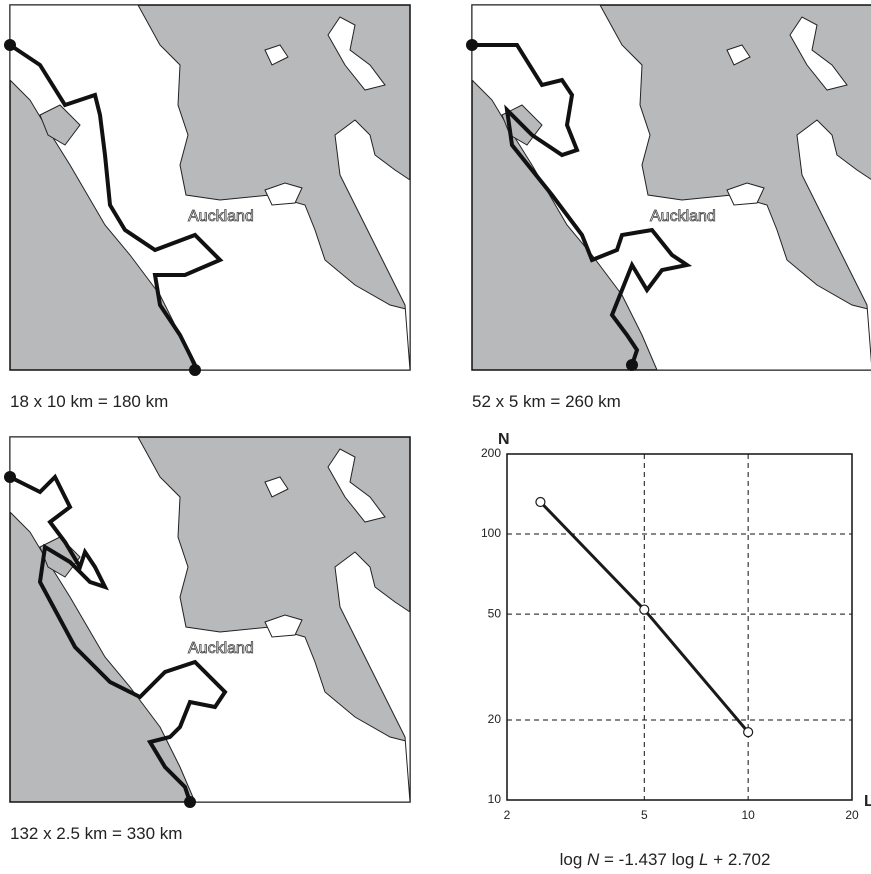  I want to click on equation-part: N, so click(593, 859).